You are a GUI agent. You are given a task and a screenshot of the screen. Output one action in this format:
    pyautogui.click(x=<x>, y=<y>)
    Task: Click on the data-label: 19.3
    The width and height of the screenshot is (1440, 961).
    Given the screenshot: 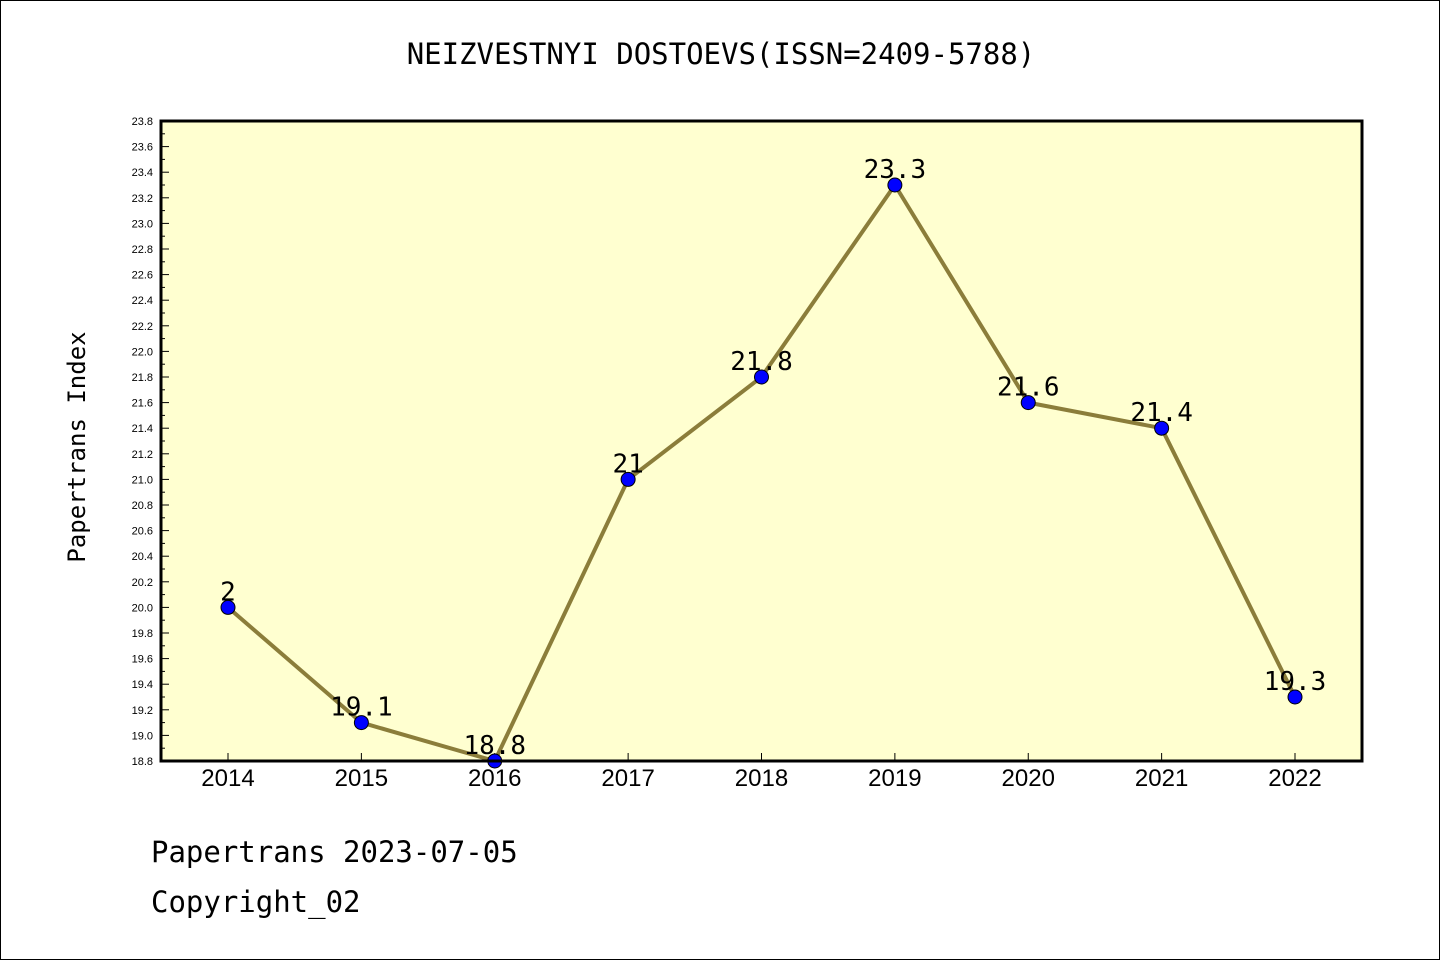 What is the action you would take?
    pyautogui.click(x=1295, y=682)
    